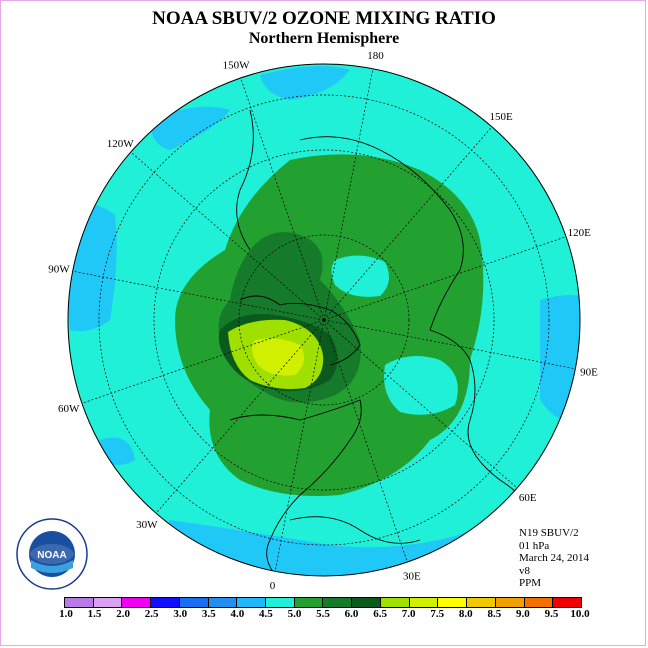 The height and width of the screenshot is (648, 648). I want to click on version-label: v8, so click(524, 570).